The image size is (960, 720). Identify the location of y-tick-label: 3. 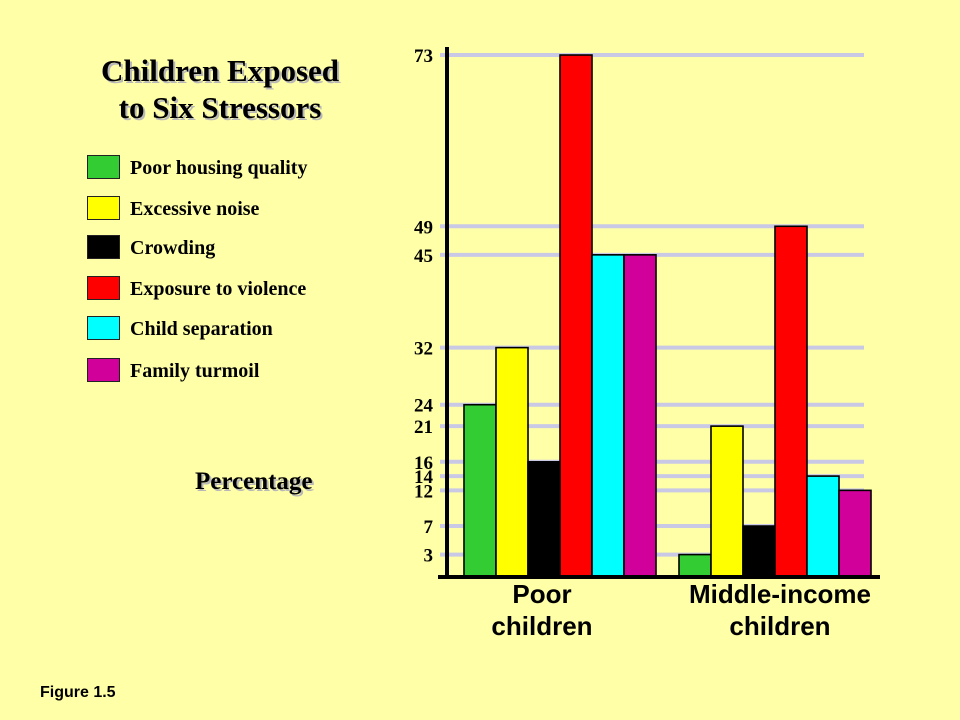
(429, 556).